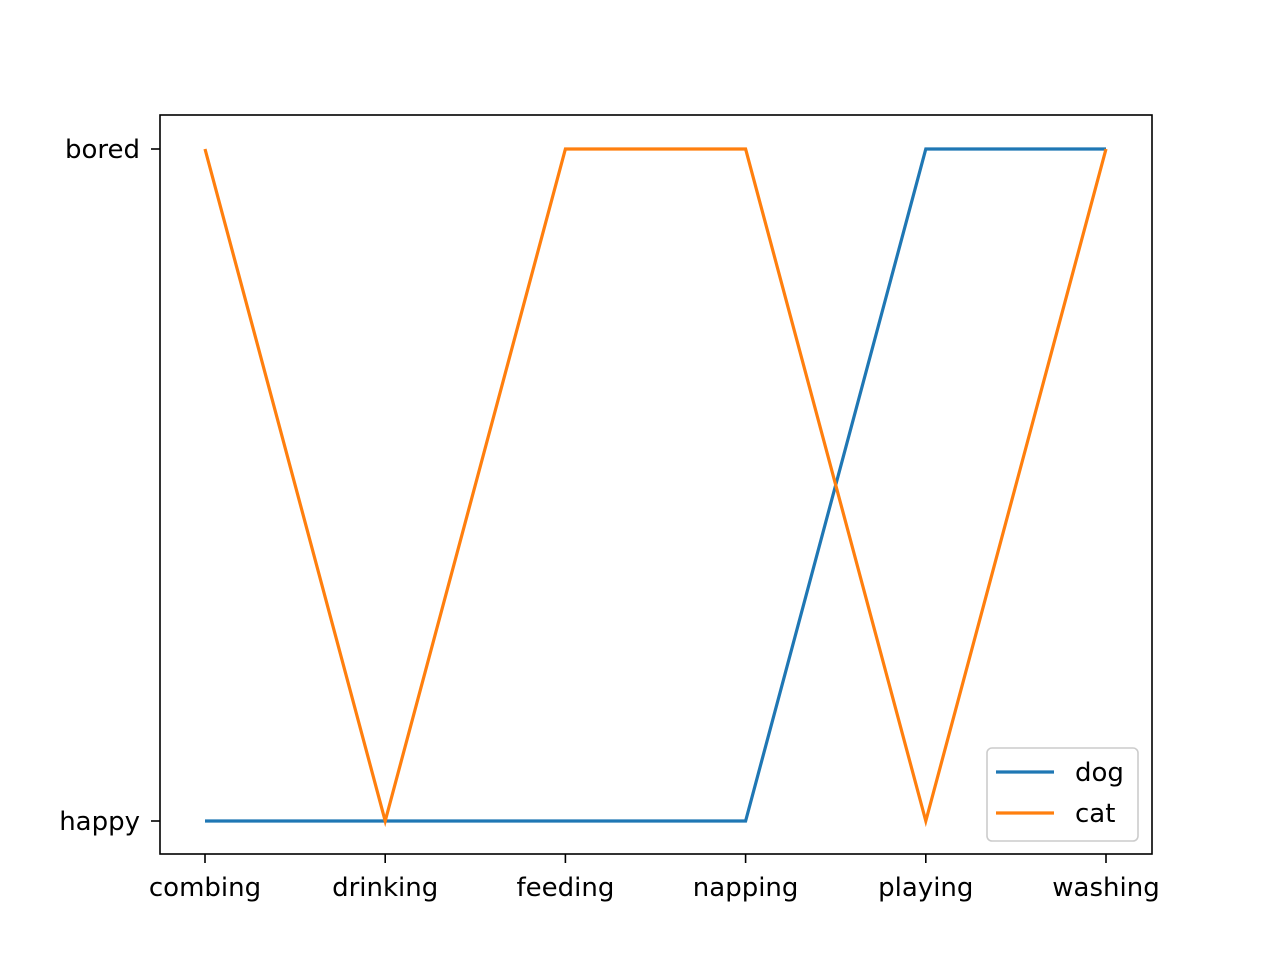 This screenshot has height=960, width=1280. I want to click on x-tick-label: feeding, so click(565, 888).